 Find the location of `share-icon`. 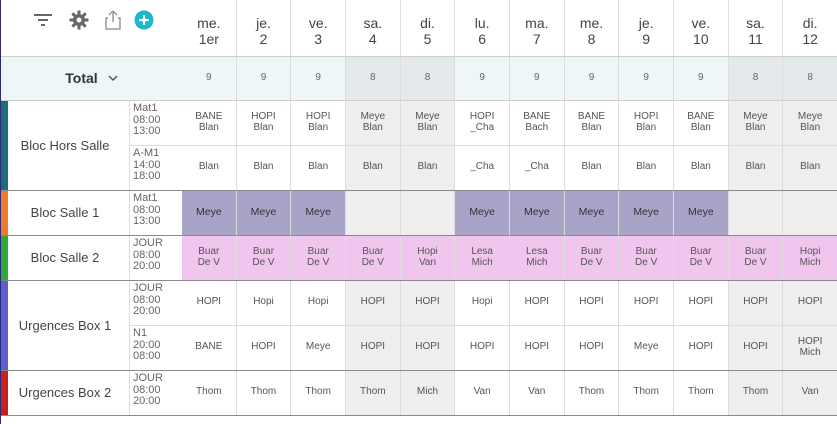

share-icon is located at coordinates (113, 20).